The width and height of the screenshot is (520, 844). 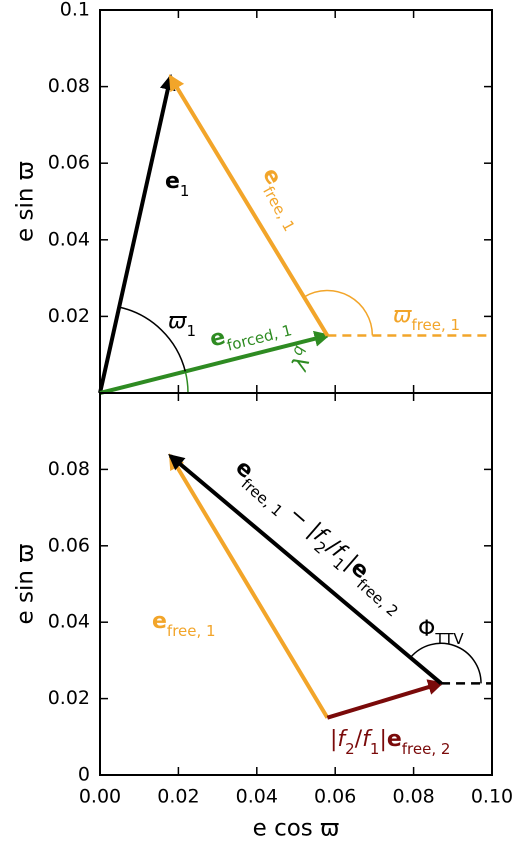 What do you see at coordinates (75, 10) in the screenshot?
I see `y-tick-label: 0.1` at bounding box center [75, 10].